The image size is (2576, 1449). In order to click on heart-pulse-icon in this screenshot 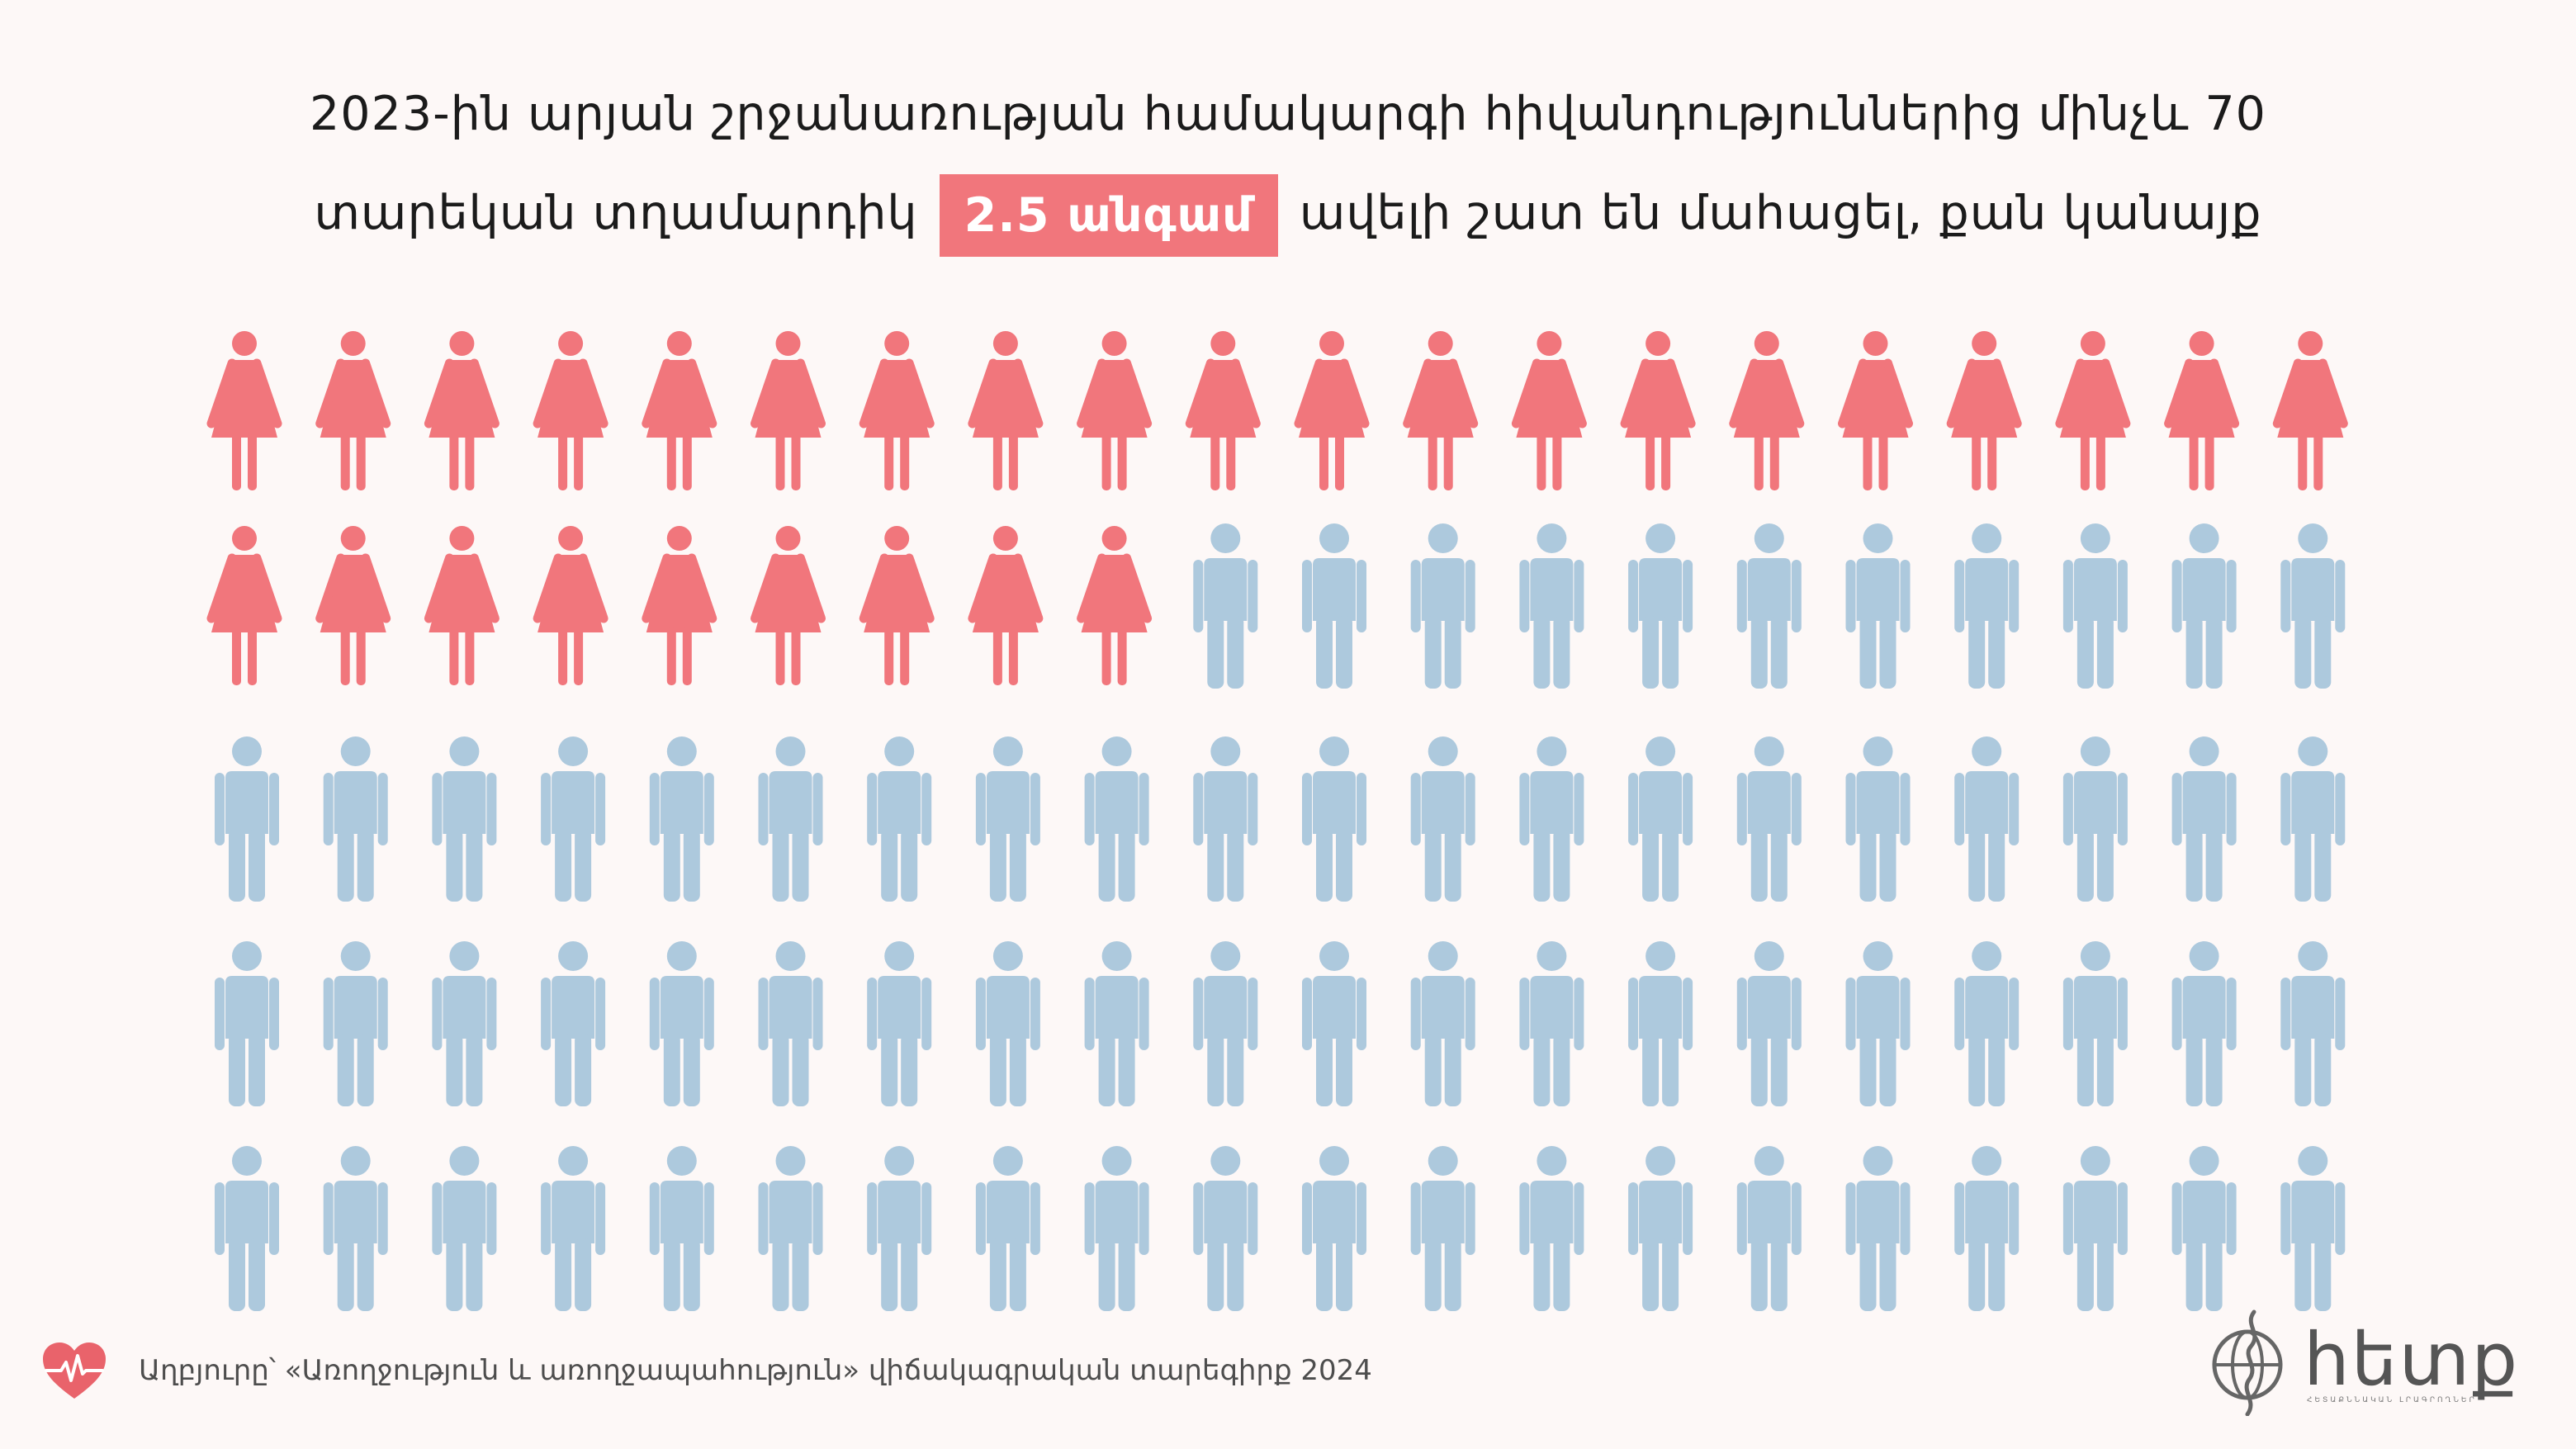, I will do `click(74, 1370)`.